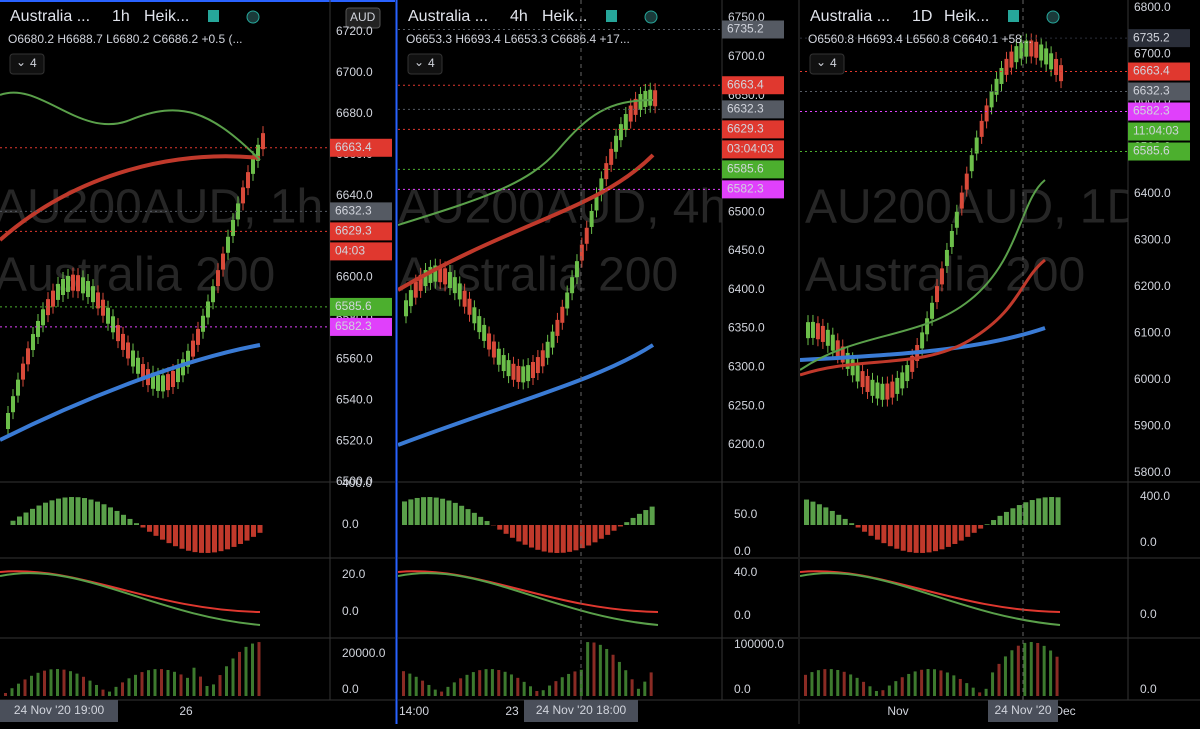  Describe the element at coordinates (746, 56) in the screenshot. I see `price-label: 6700.0` at that location.